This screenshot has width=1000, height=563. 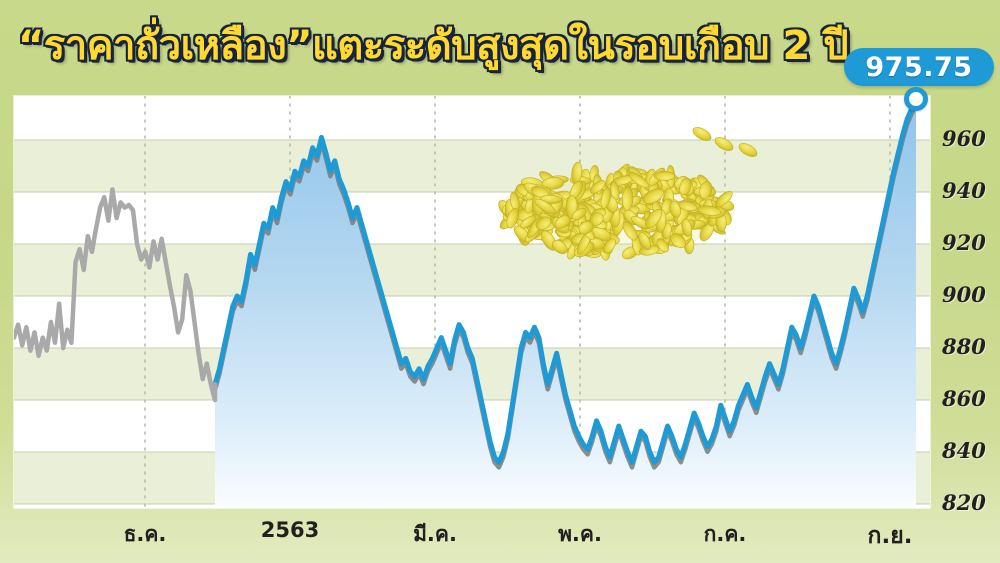 What do you see at coordinates (290, 530) in the screenshot?
I see `x-axis-tick: 2563` at bounding box center [290, 530].